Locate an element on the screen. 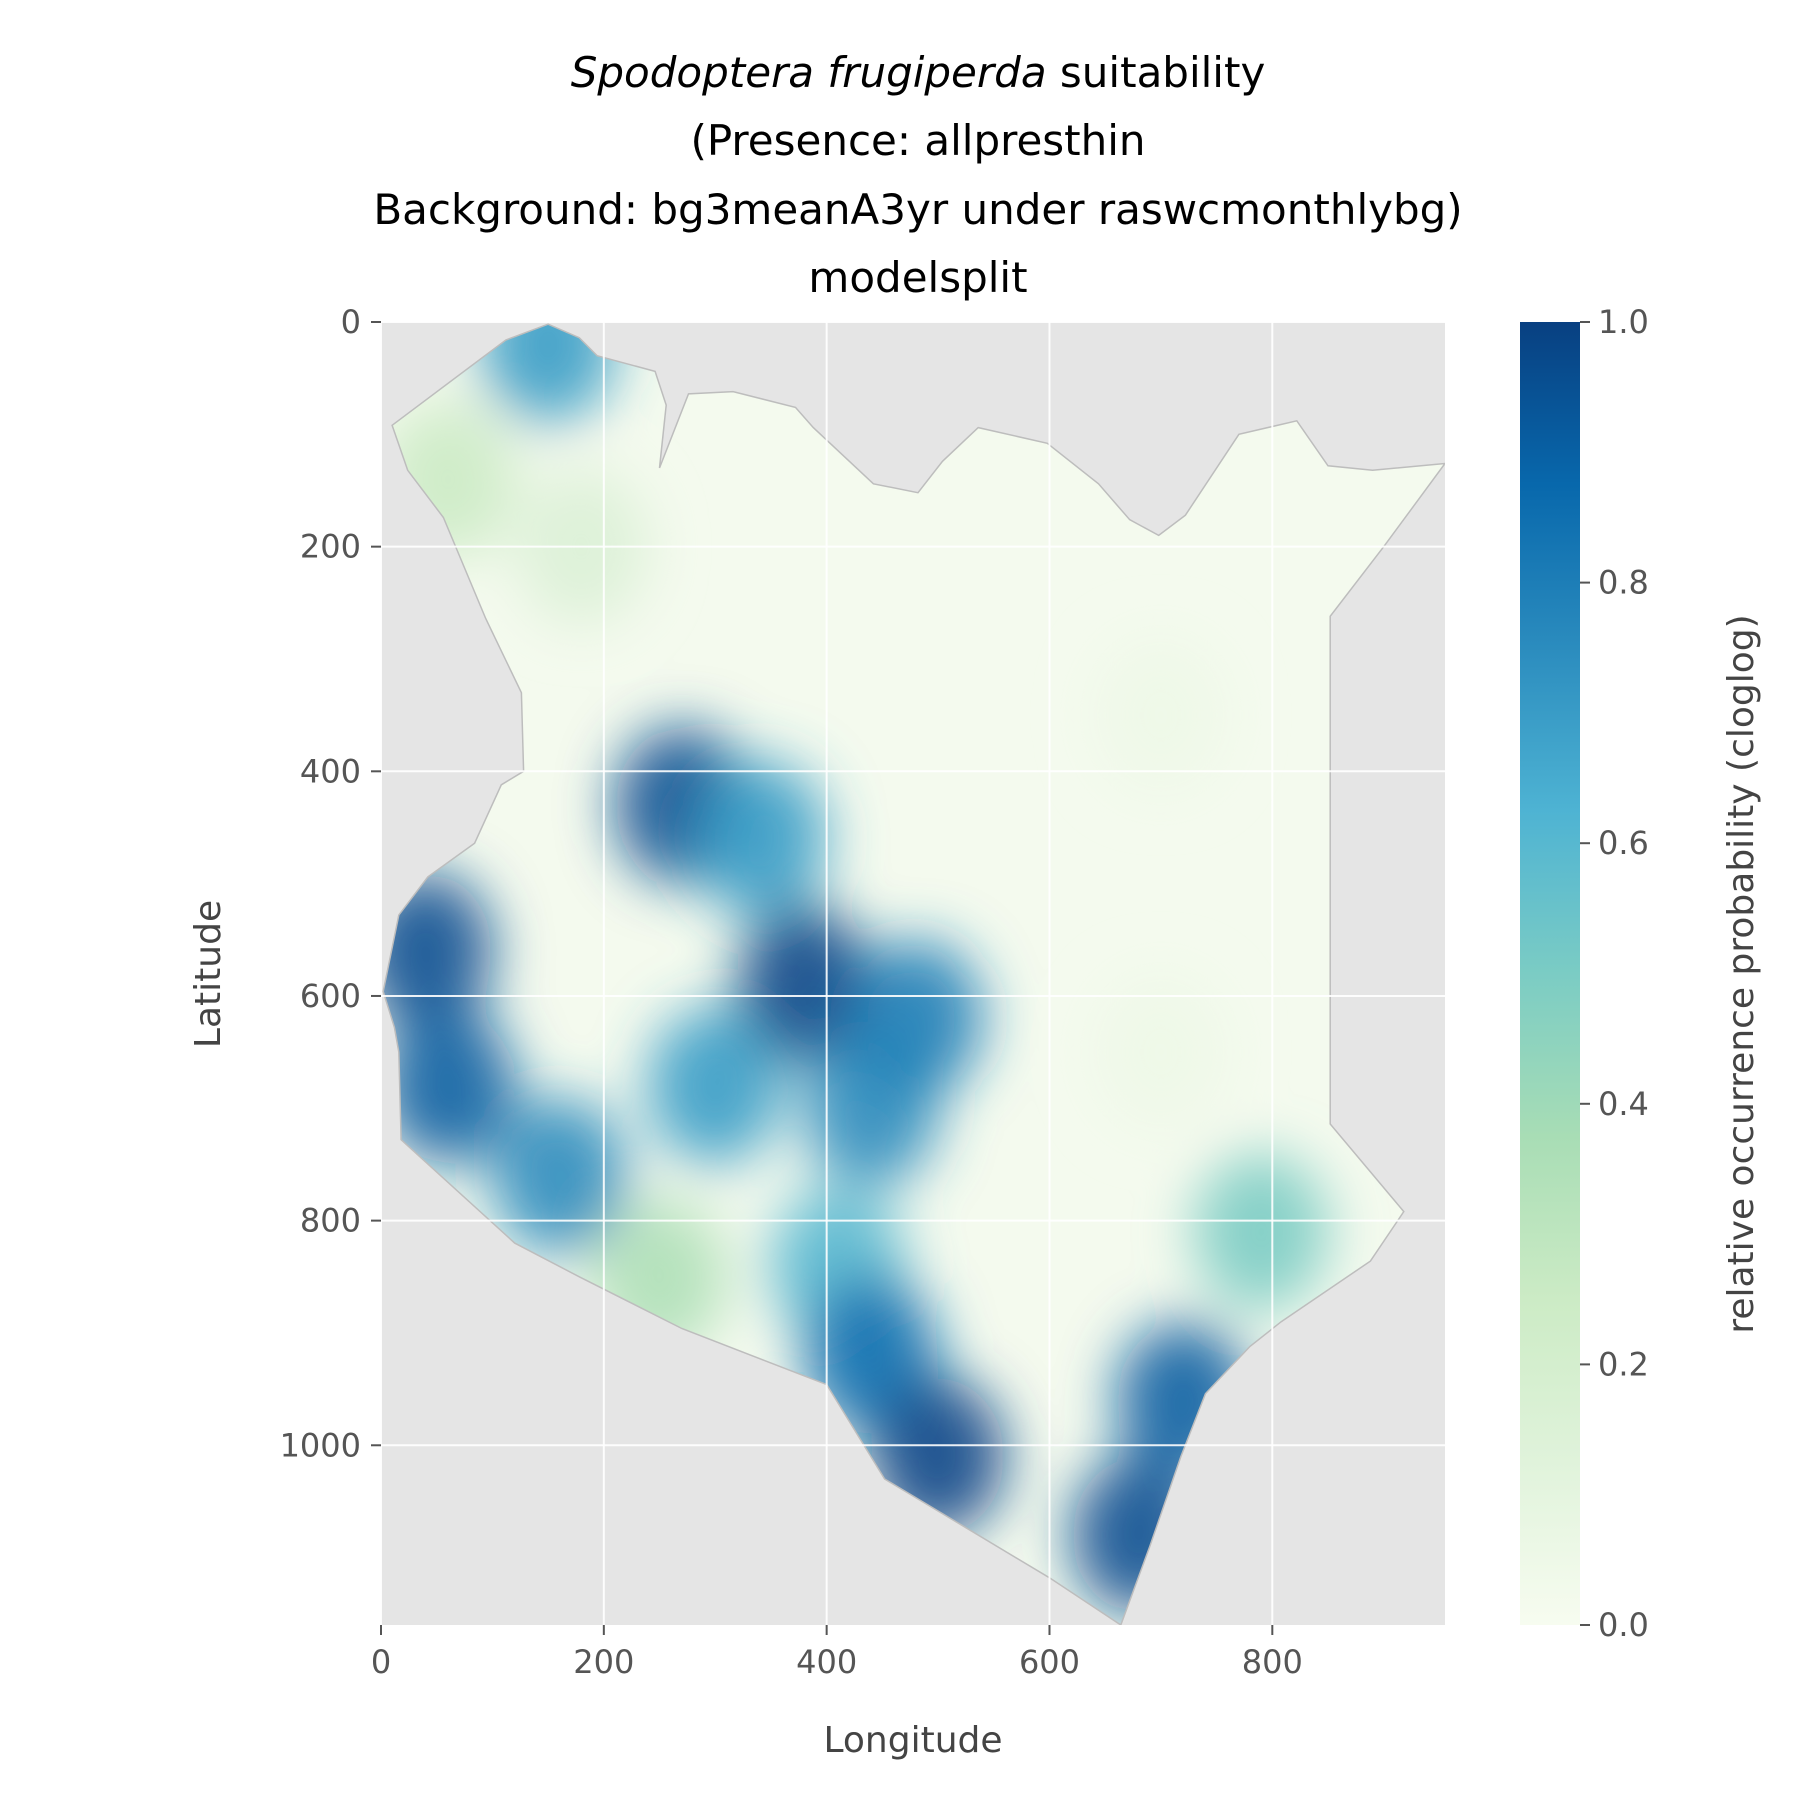 This screenshot has height=1804, width=1800. colorbar-tick-label: 1.0 is located at coordinates (1623, 322).